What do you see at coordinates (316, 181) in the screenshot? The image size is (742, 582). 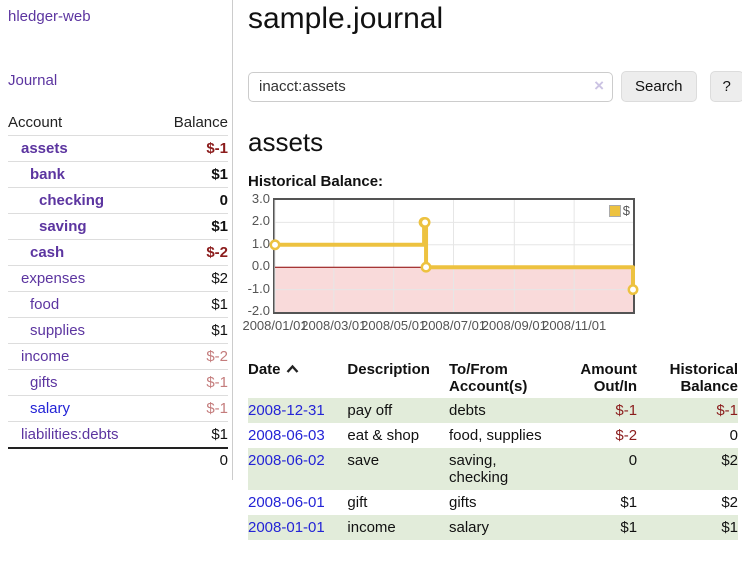 I see `chart-title: Historical Balance:` at bounding box center [316, 181].